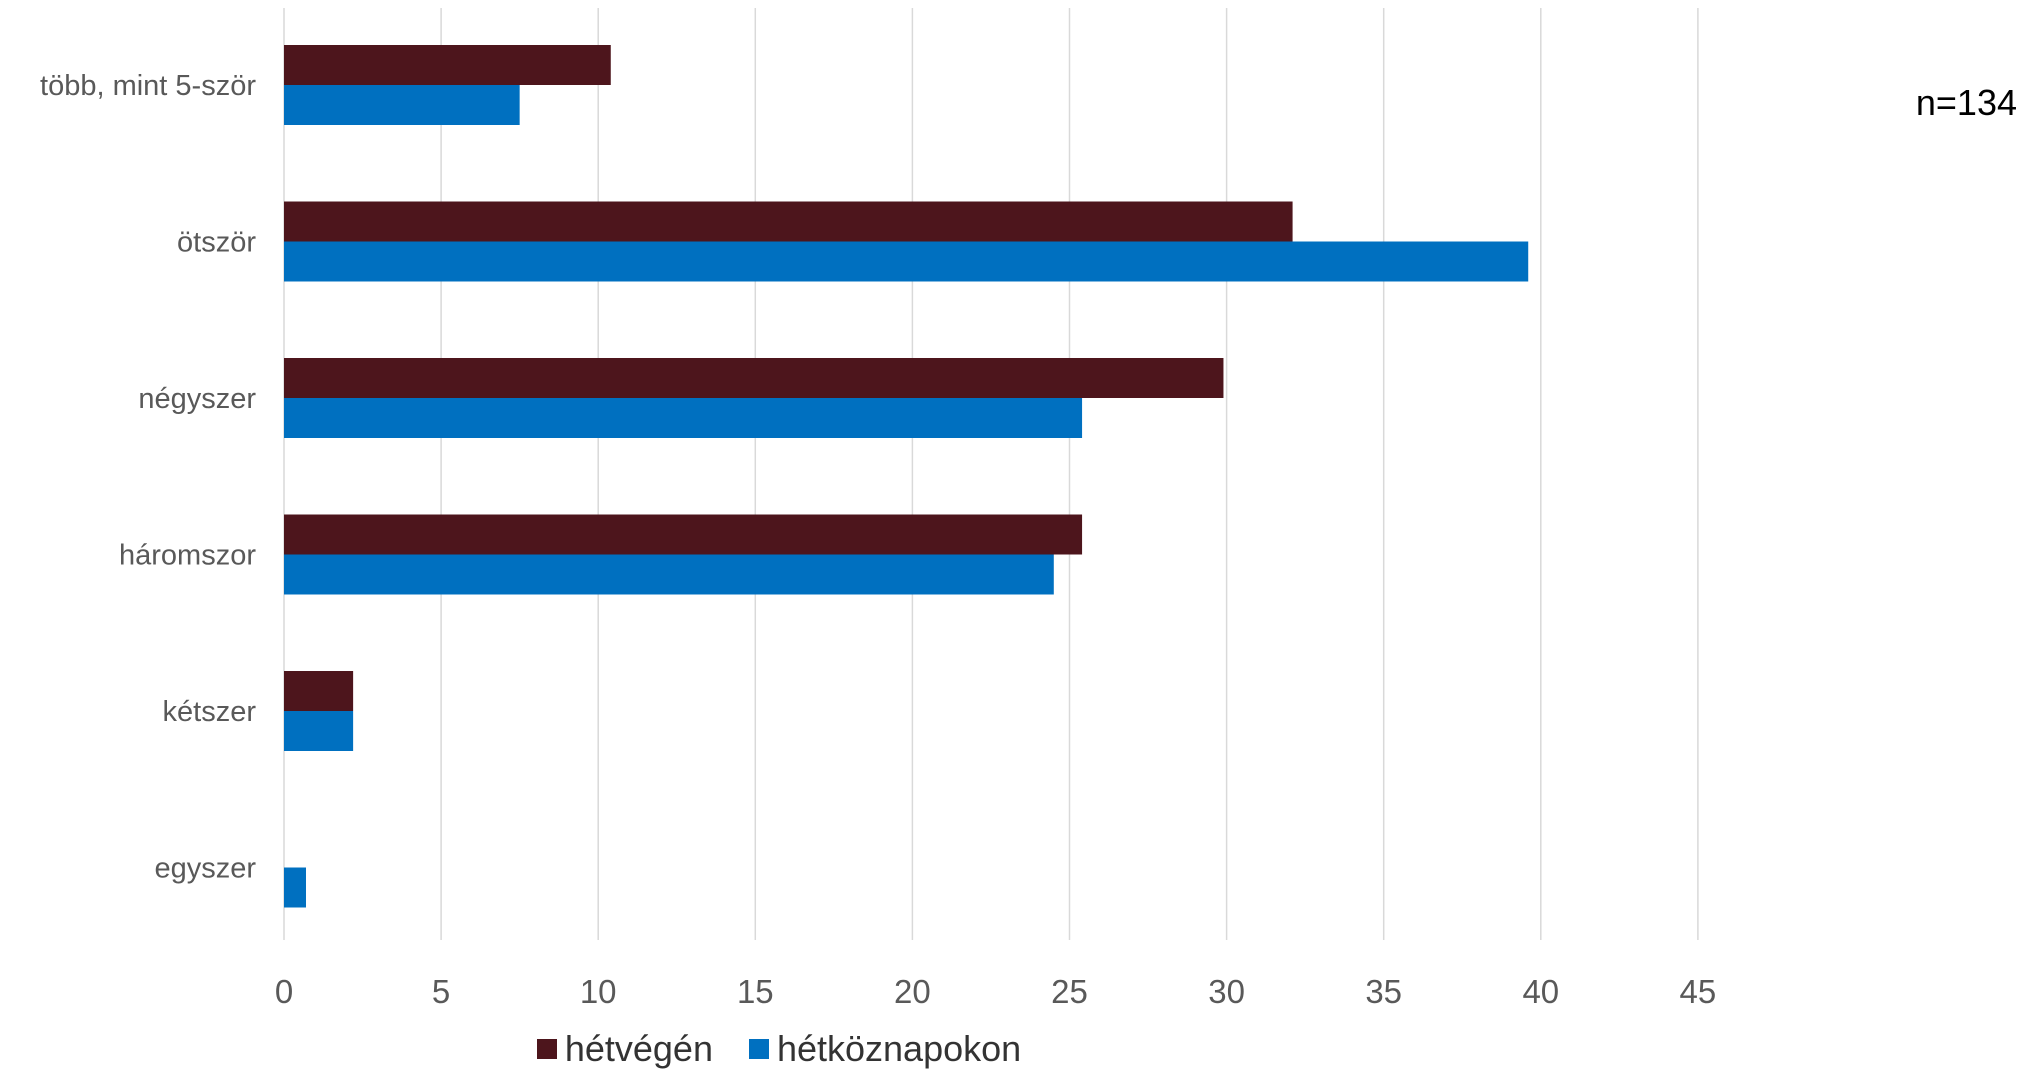 The height and width of the screenshot is (1071, 2039). I want to click on category-label: kétszer, so click(210, 712).